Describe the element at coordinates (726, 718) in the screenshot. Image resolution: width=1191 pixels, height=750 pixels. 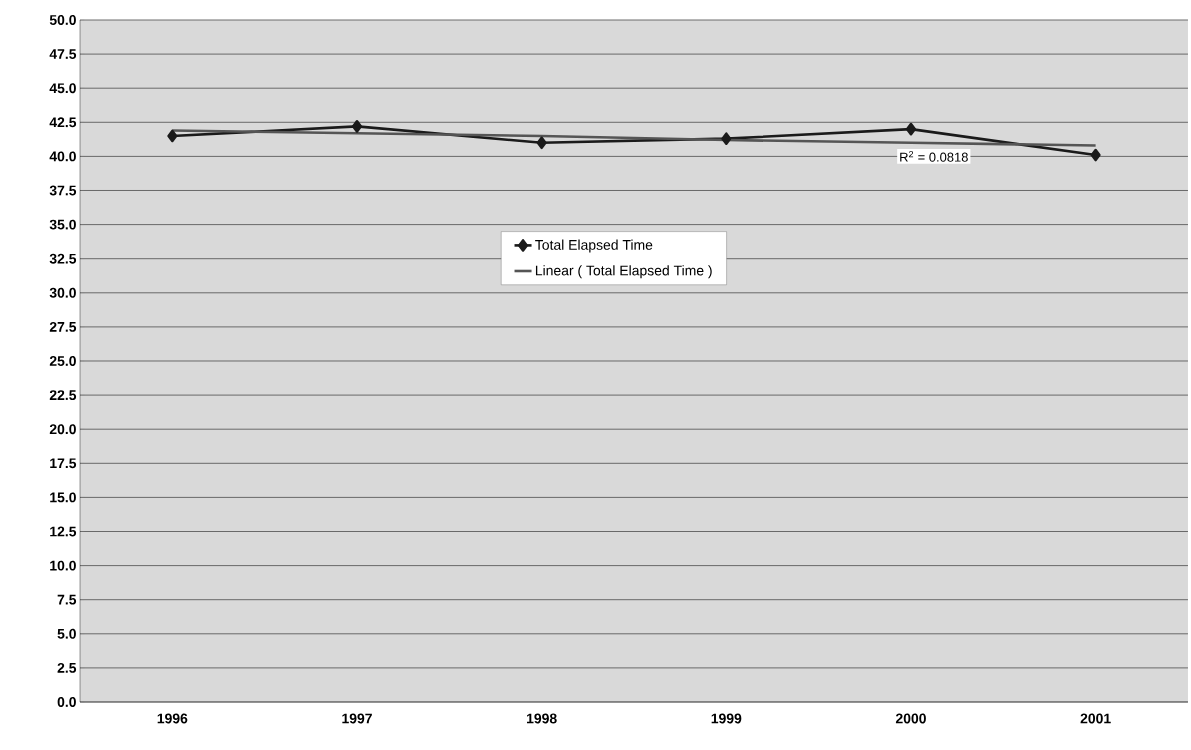
I see `x-tick-label: 1999` at that location.